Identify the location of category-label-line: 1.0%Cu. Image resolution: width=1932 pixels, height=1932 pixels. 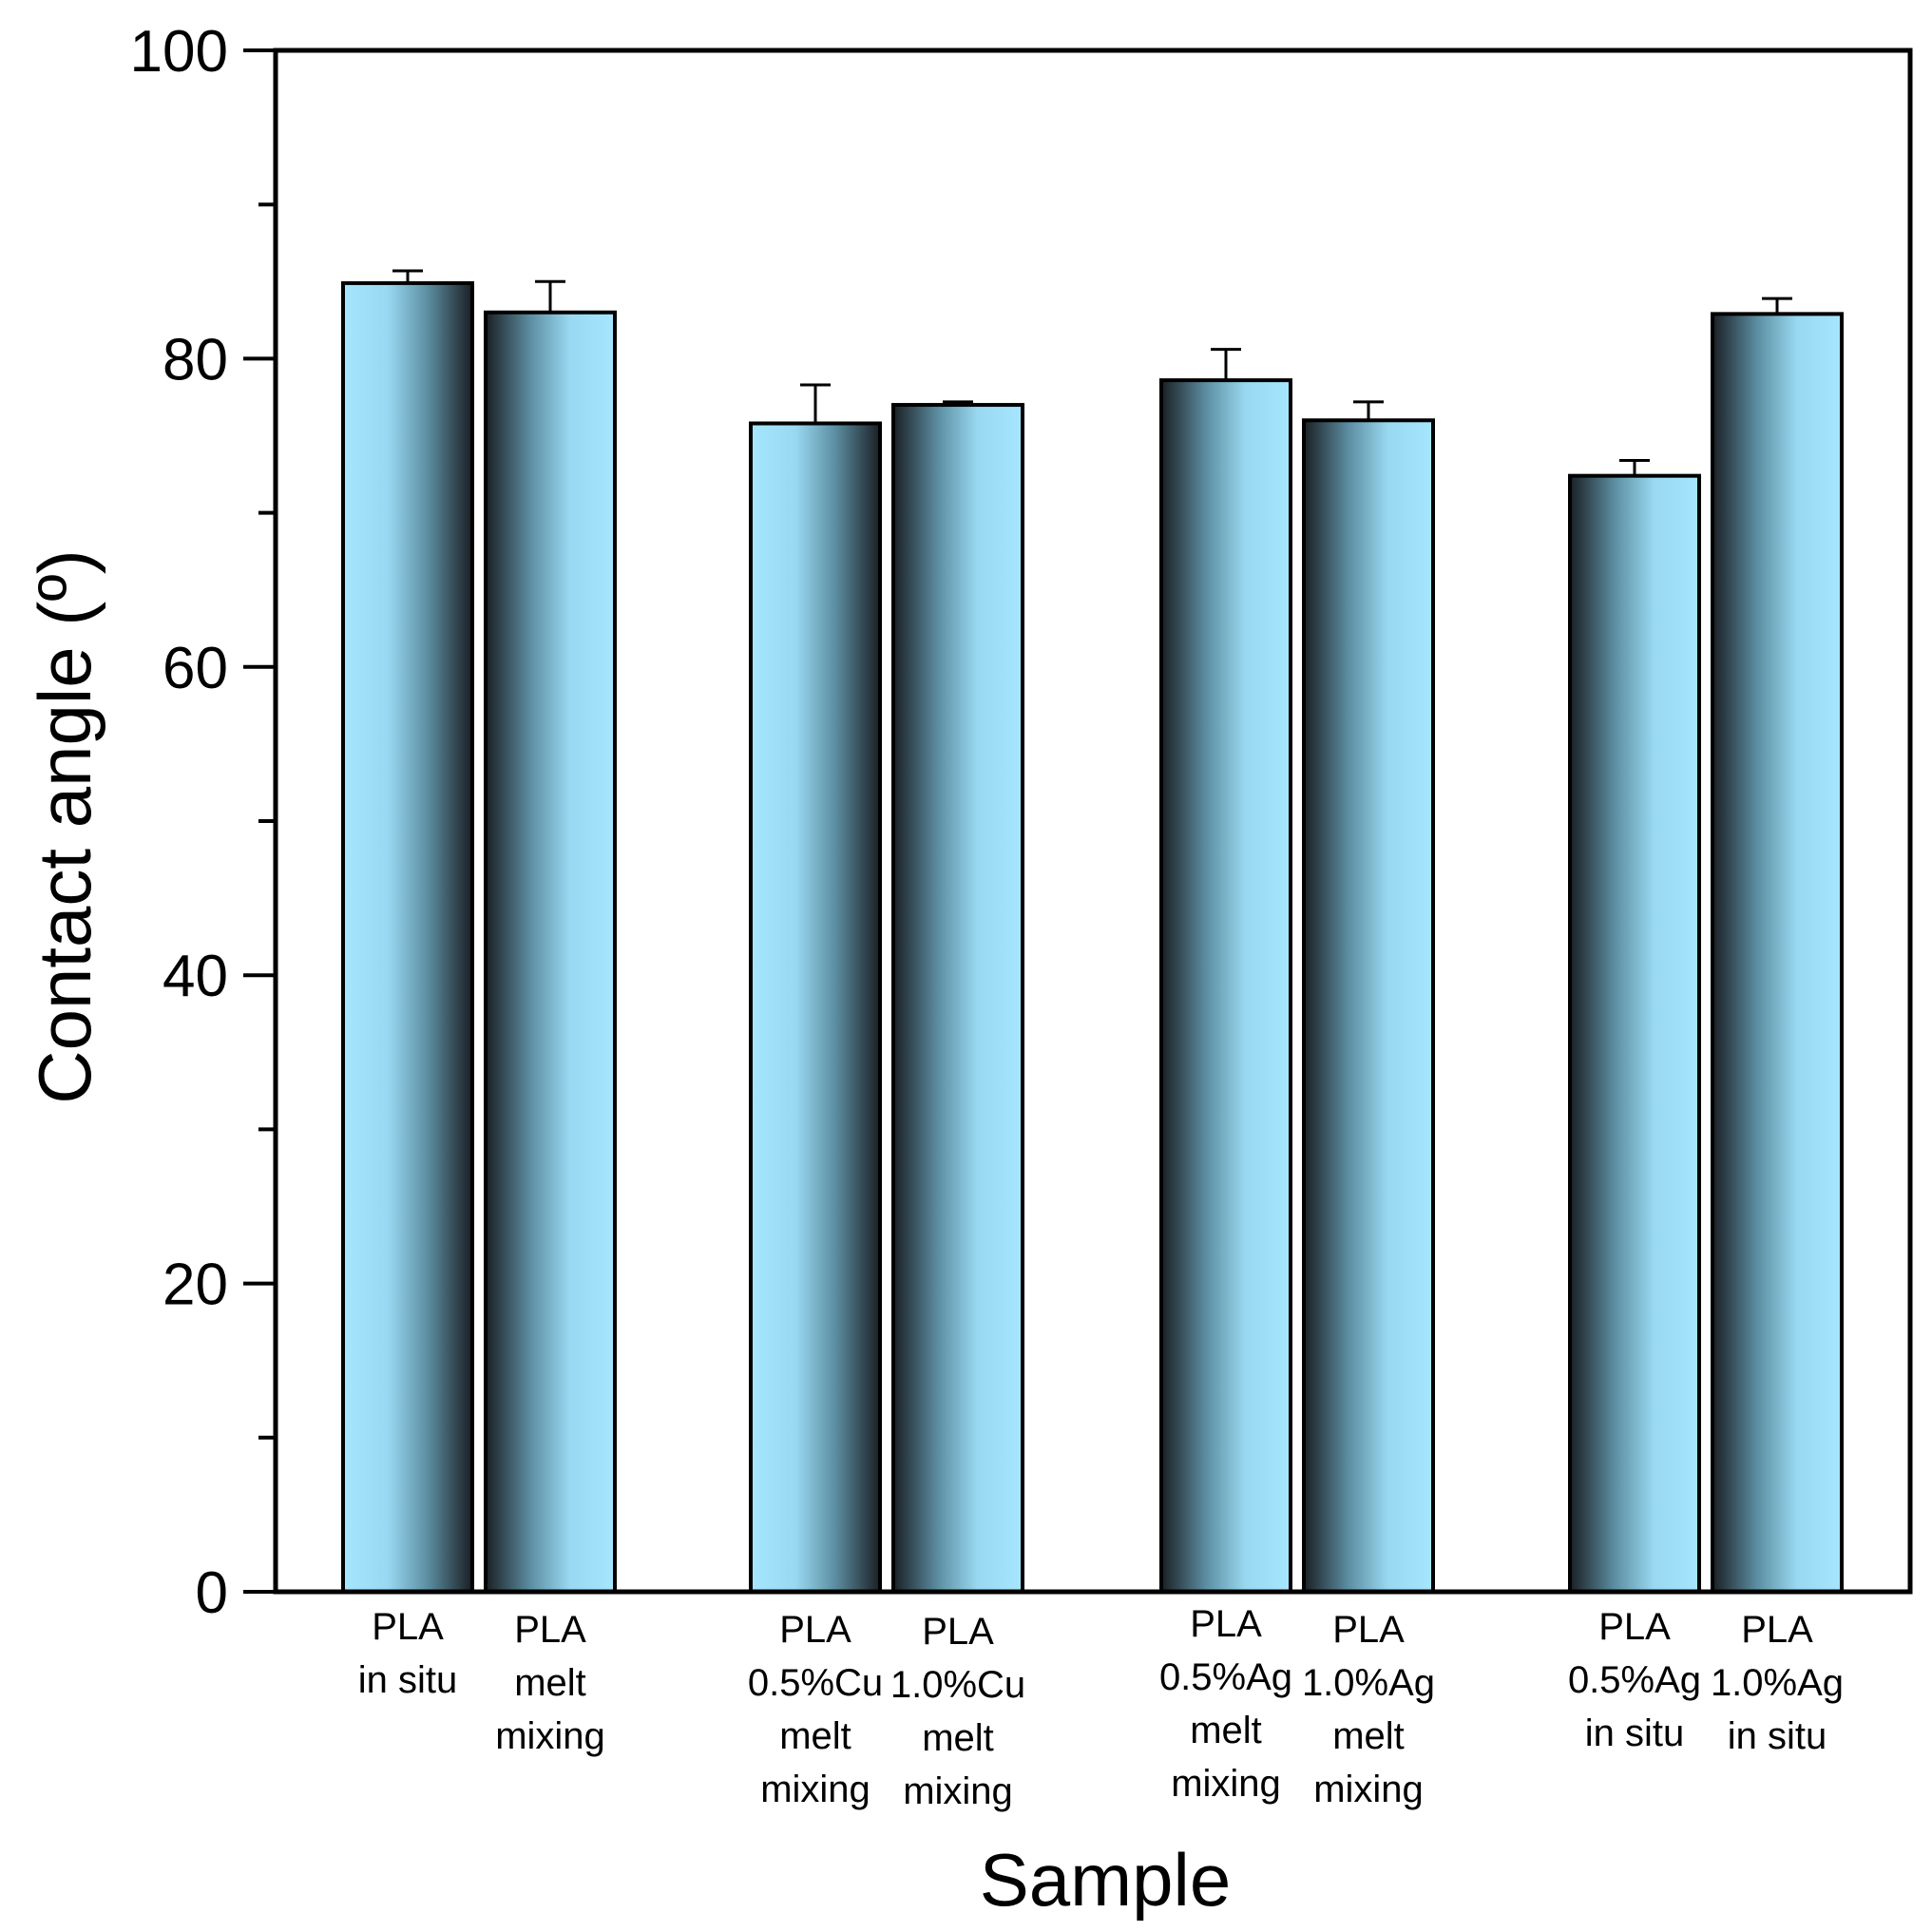
(957, 1685).